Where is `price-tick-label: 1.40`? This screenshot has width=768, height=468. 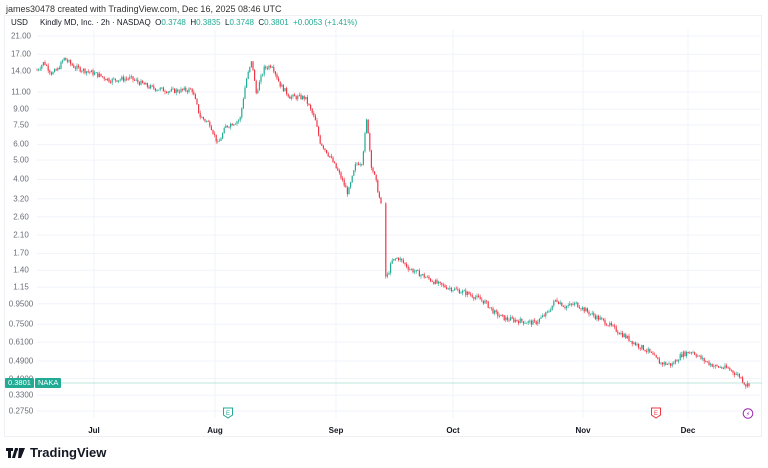
price-tick-label: 1.40 is located at coordinates (21, 270).